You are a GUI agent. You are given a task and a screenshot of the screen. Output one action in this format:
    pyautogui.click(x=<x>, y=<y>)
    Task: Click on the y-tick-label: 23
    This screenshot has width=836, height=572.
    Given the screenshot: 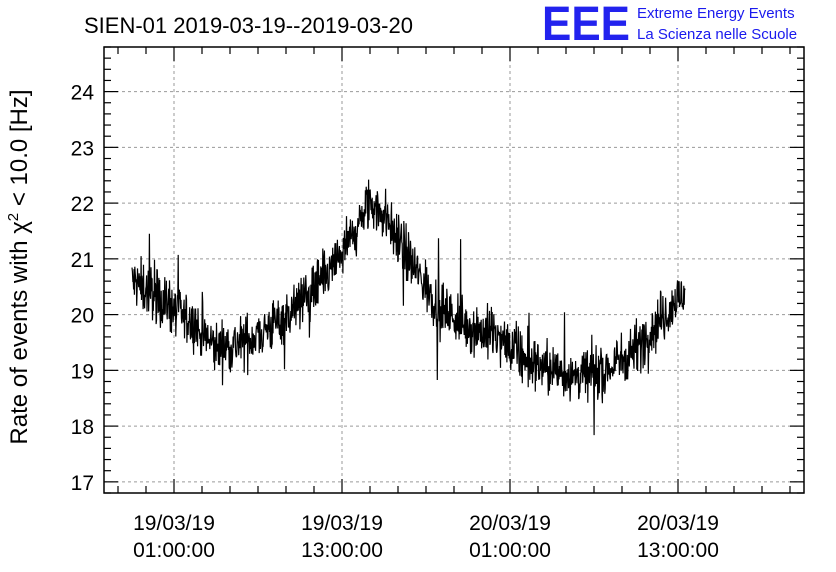 What is the action you would take?
    pyautogui.click(x=82, y=148)
    